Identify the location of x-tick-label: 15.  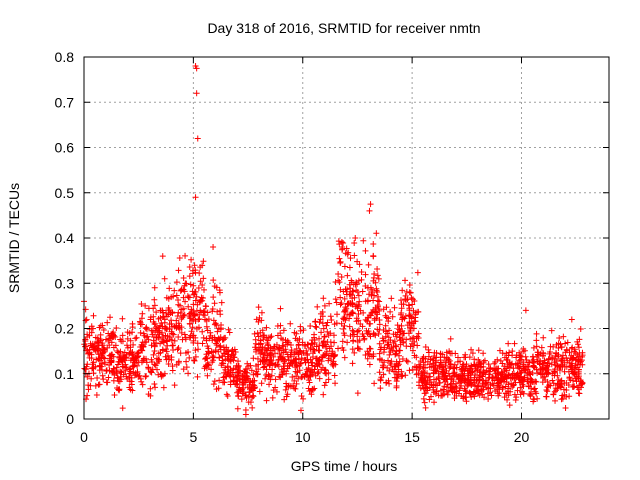
(412, 437).